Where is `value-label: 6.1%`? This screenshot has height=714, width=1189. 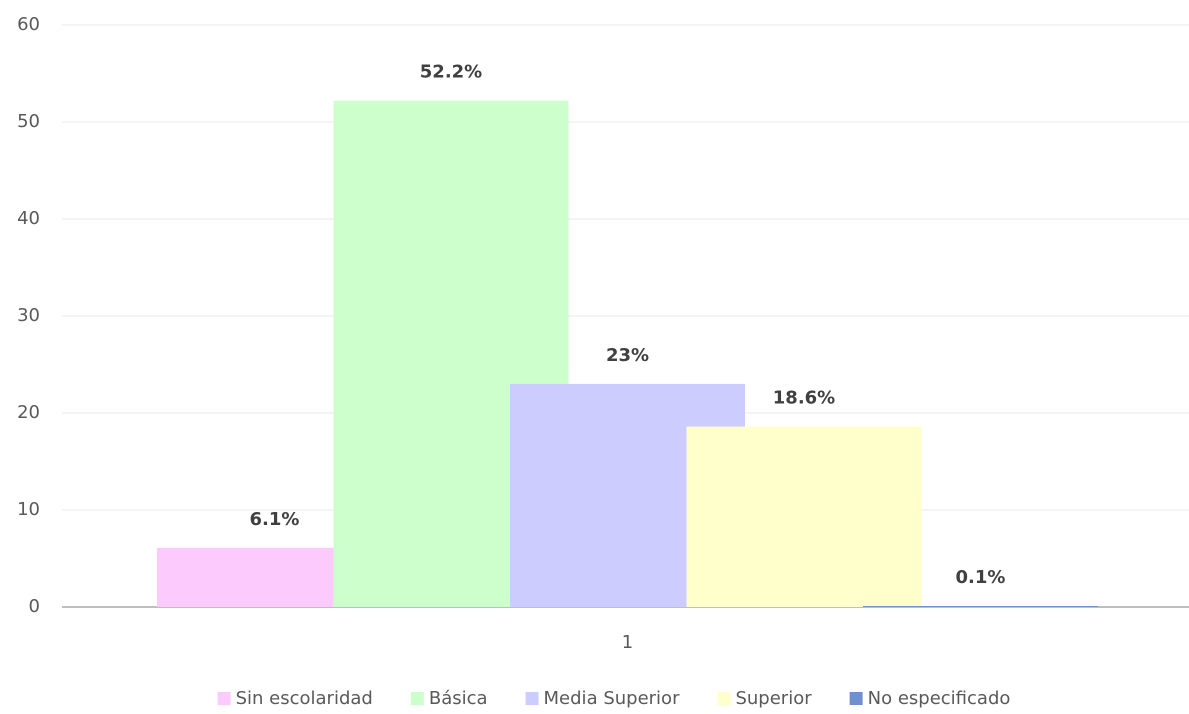 value-label: 6.1% is located at coordinates (275, 519).